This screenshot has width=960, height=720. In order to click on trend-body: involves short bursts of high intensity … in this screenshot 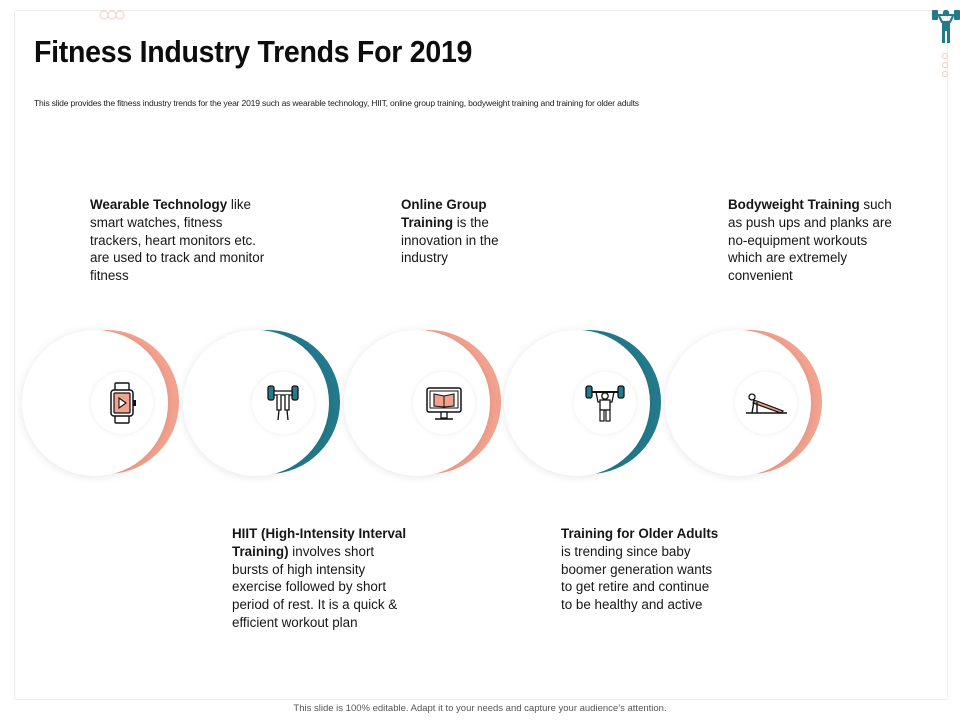, I will do `click(315, 586)`.